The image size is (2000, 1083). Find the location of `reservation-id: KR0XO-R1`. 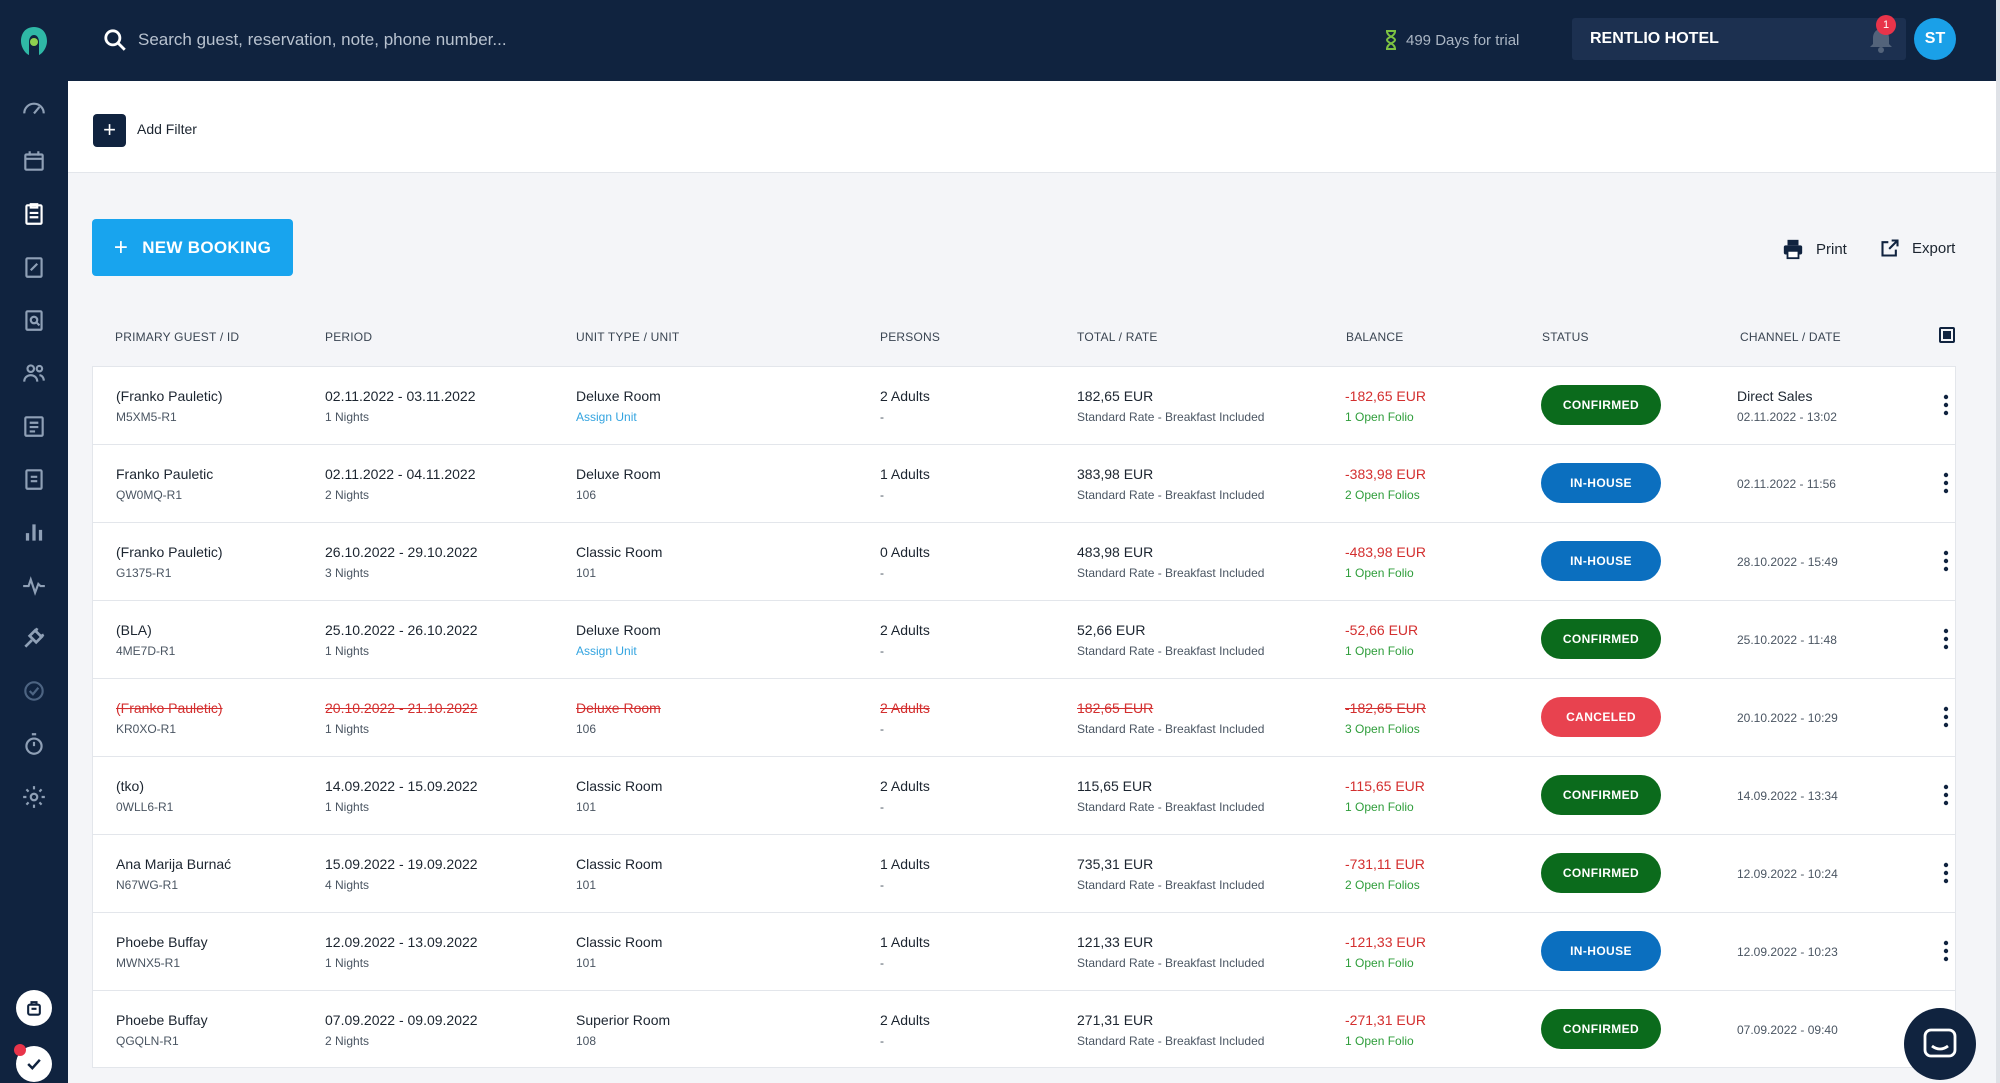

reservation-id: KR0XO-R1 is located at coordinates (146, 729).